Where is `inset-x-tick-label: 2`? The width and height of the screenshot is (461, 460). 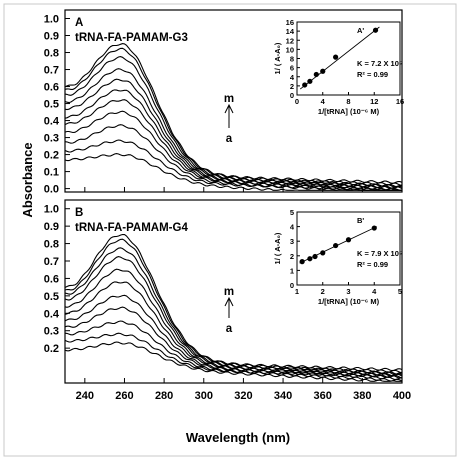
inset-x-tick-label: 2 is located at coordinates (323, 291).